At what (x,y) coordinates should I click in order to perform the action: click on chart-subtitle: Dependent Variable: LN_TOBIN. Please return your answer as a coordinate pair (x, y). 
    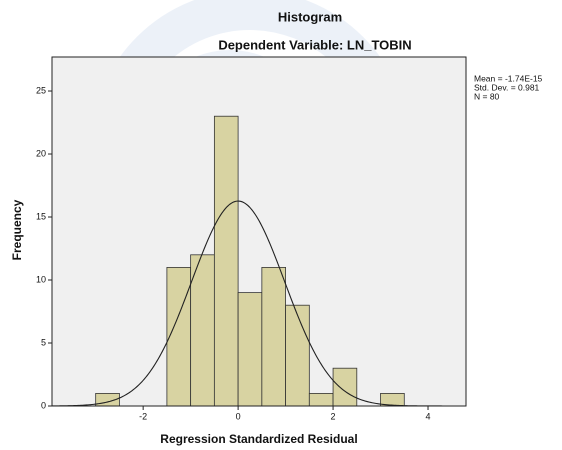
    Looking at the image, I should click on (314, 44).